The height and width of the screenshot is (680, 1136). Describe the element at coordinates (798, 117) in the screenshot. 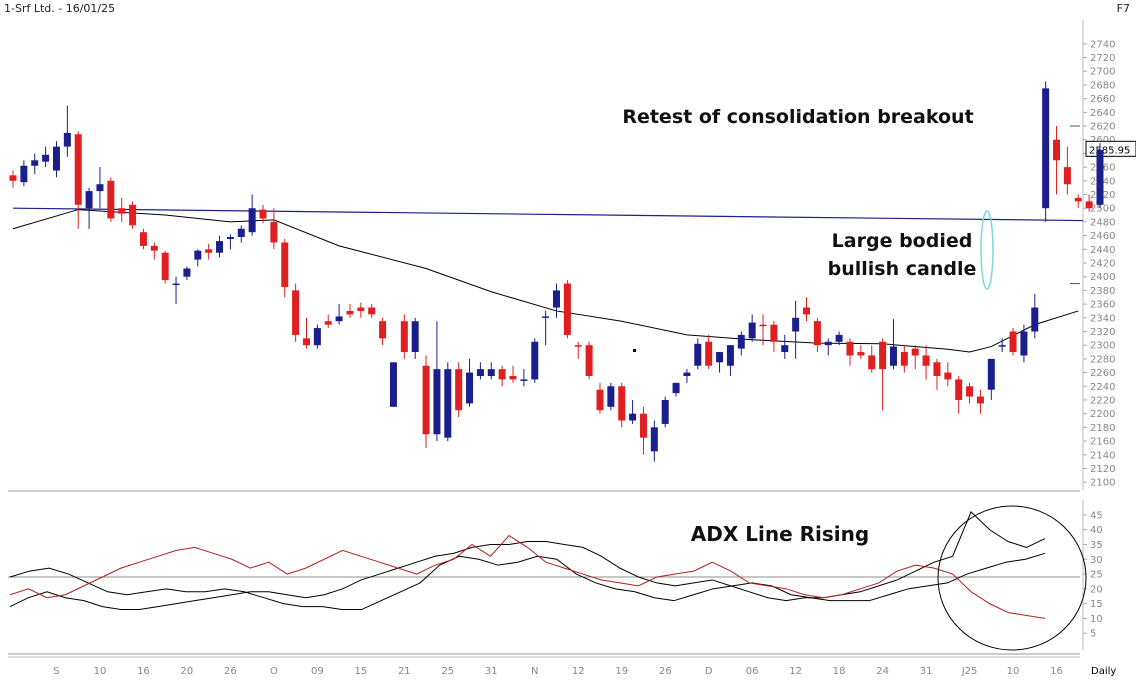

I see `retest-annotation: Retest of consolidation breakout` at that location.